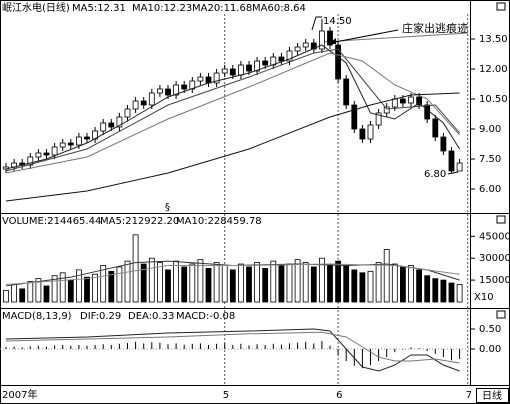 The width and height of the screenshot is (510, 404). I want to click on panel-header: MA5:12.31, so click(99, 8).